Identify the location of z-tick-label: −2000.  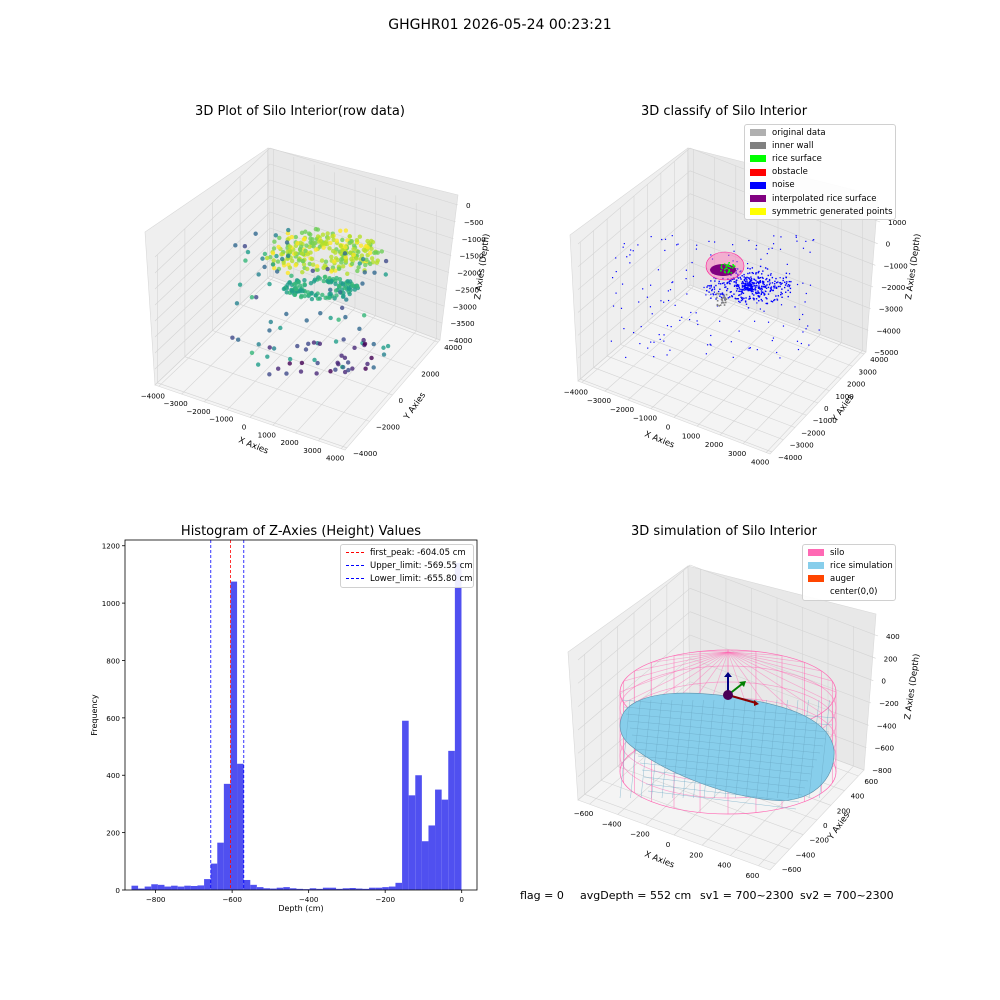
(469, 273).